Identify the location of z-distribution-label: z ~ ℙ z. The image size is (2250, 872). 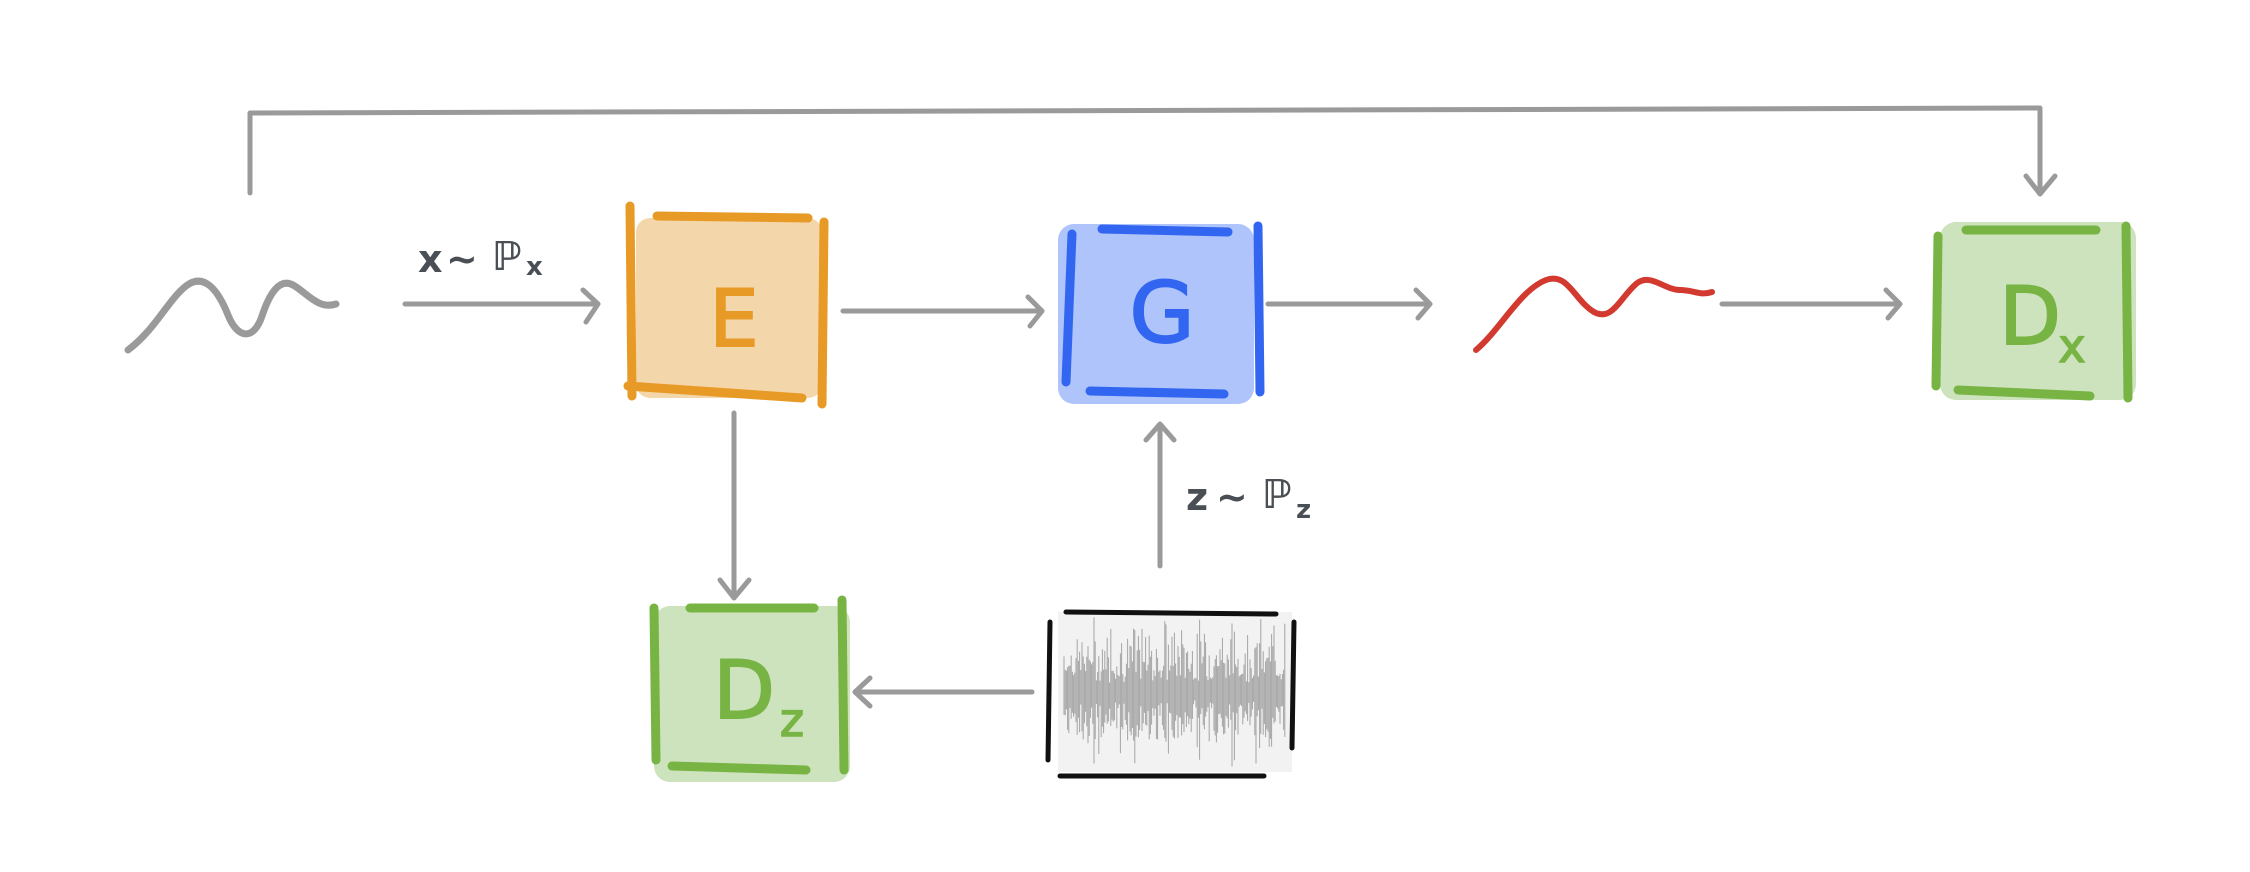
(1248, 498).